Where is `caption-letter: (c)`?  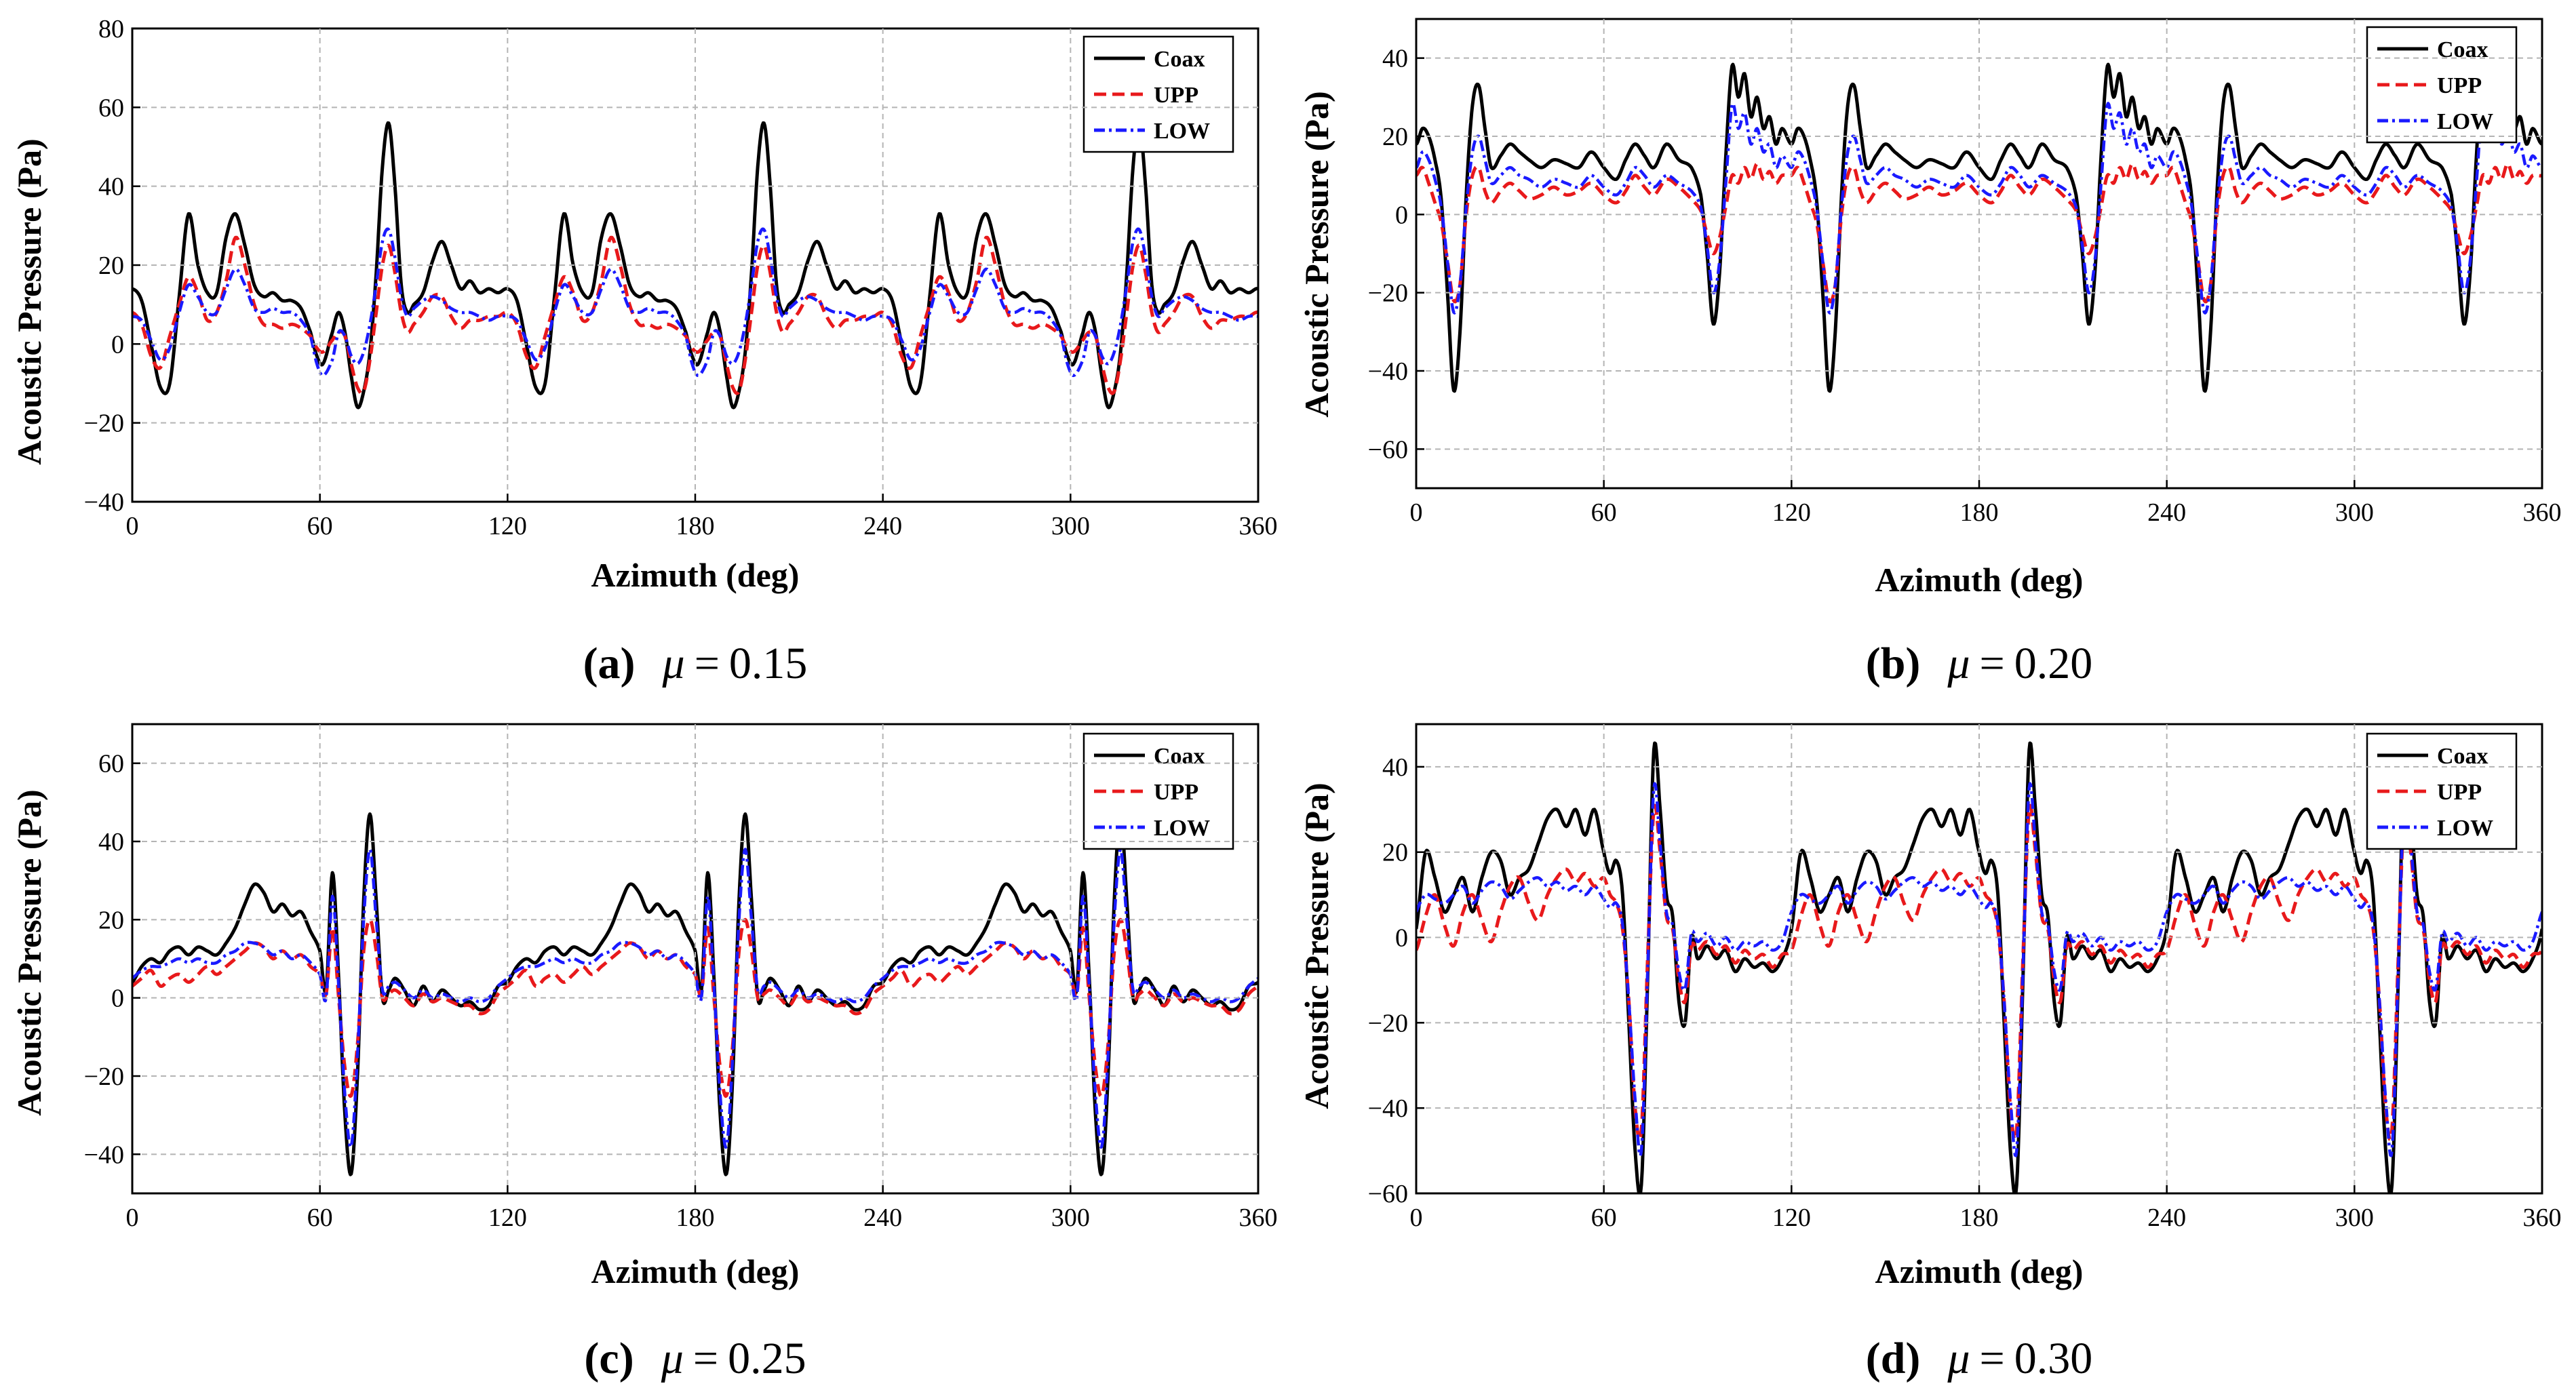 caption-letter: (c) is located at coordinates (608, 1358).